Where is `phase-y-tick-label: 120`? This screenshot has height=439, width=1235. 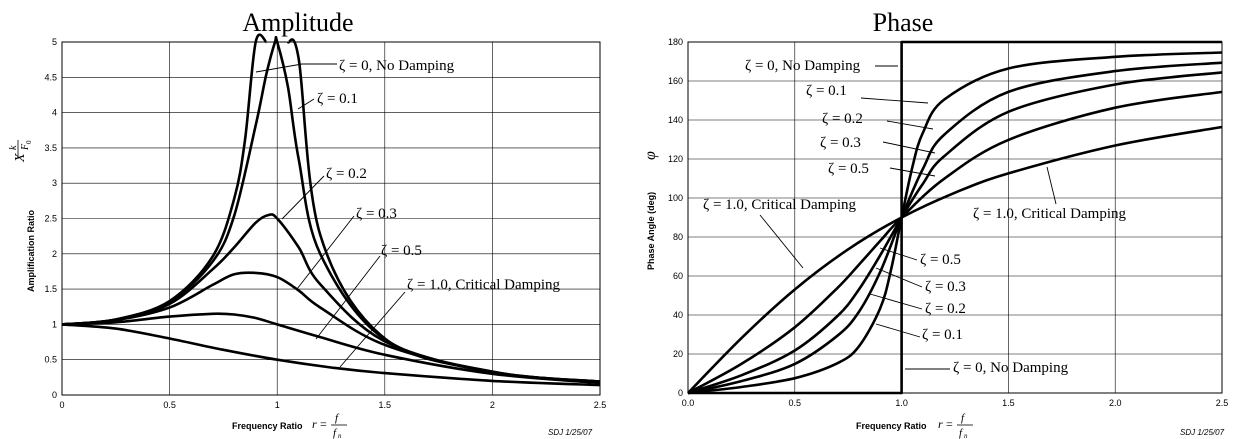 phase-y-tick-label: 120 is located at coordinates (675, 159).